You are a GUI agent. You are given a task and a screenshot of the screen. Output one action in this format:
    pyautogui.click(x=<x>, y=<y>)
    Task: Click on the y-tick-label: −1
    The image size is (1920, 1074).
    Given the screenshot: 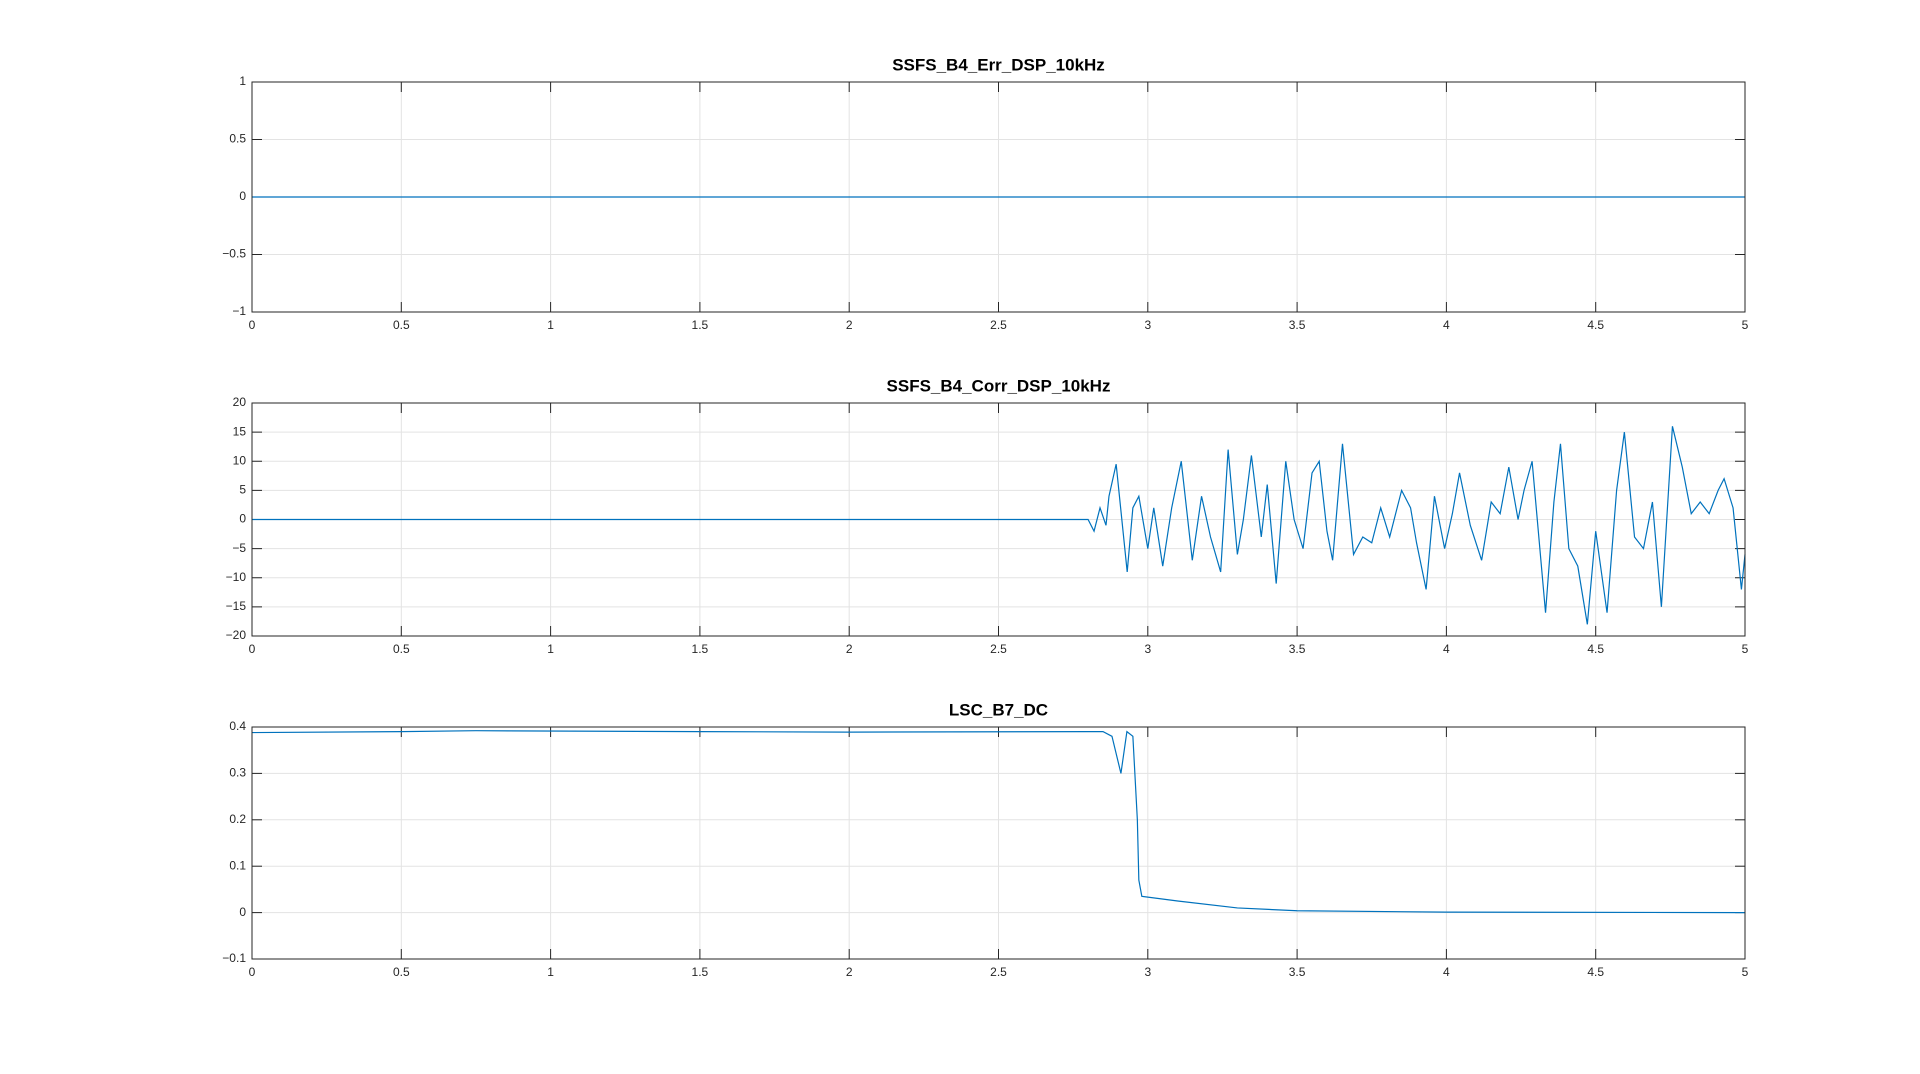 What is the action you would take?
    pyautogui.click(x=239, y=311)
    